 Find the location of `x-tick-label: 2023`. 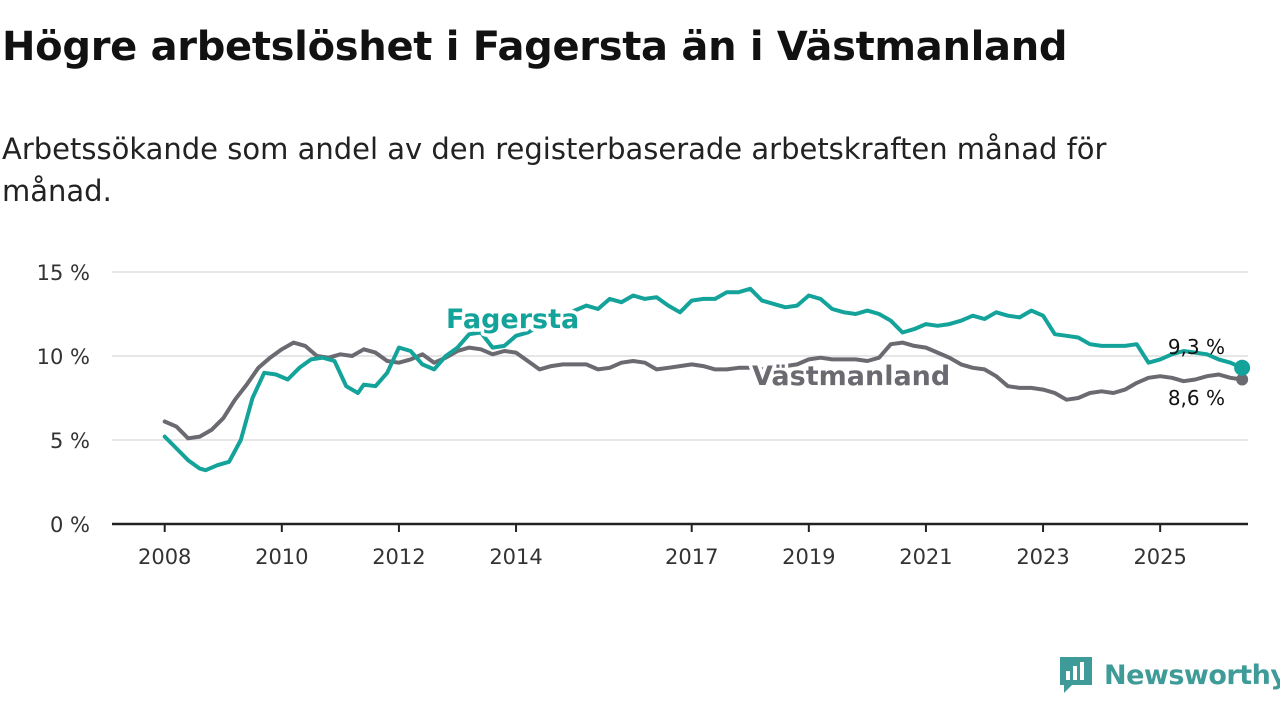

x-tick-label: 2023 is located at coordinates (1042, 557).